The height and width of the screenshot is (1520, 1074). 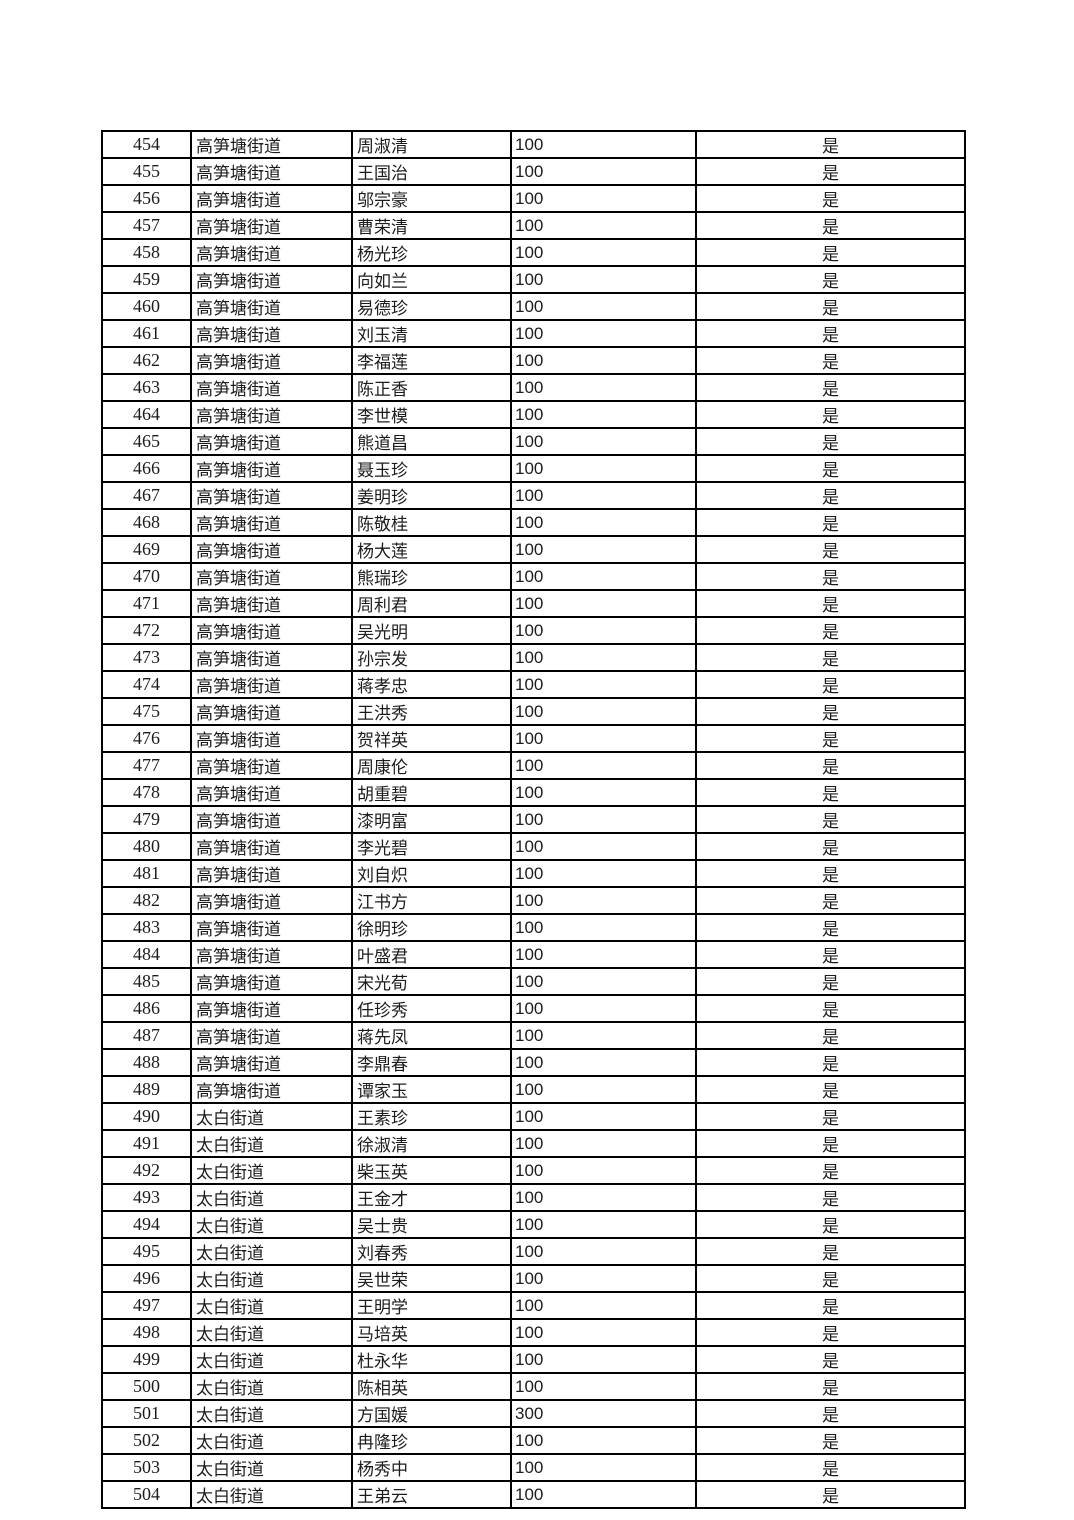 What do you see at coordinates (431, 711) in the screenshot?
I see `person-name-cell: 王洪秀` at bounding box center [431, 711].